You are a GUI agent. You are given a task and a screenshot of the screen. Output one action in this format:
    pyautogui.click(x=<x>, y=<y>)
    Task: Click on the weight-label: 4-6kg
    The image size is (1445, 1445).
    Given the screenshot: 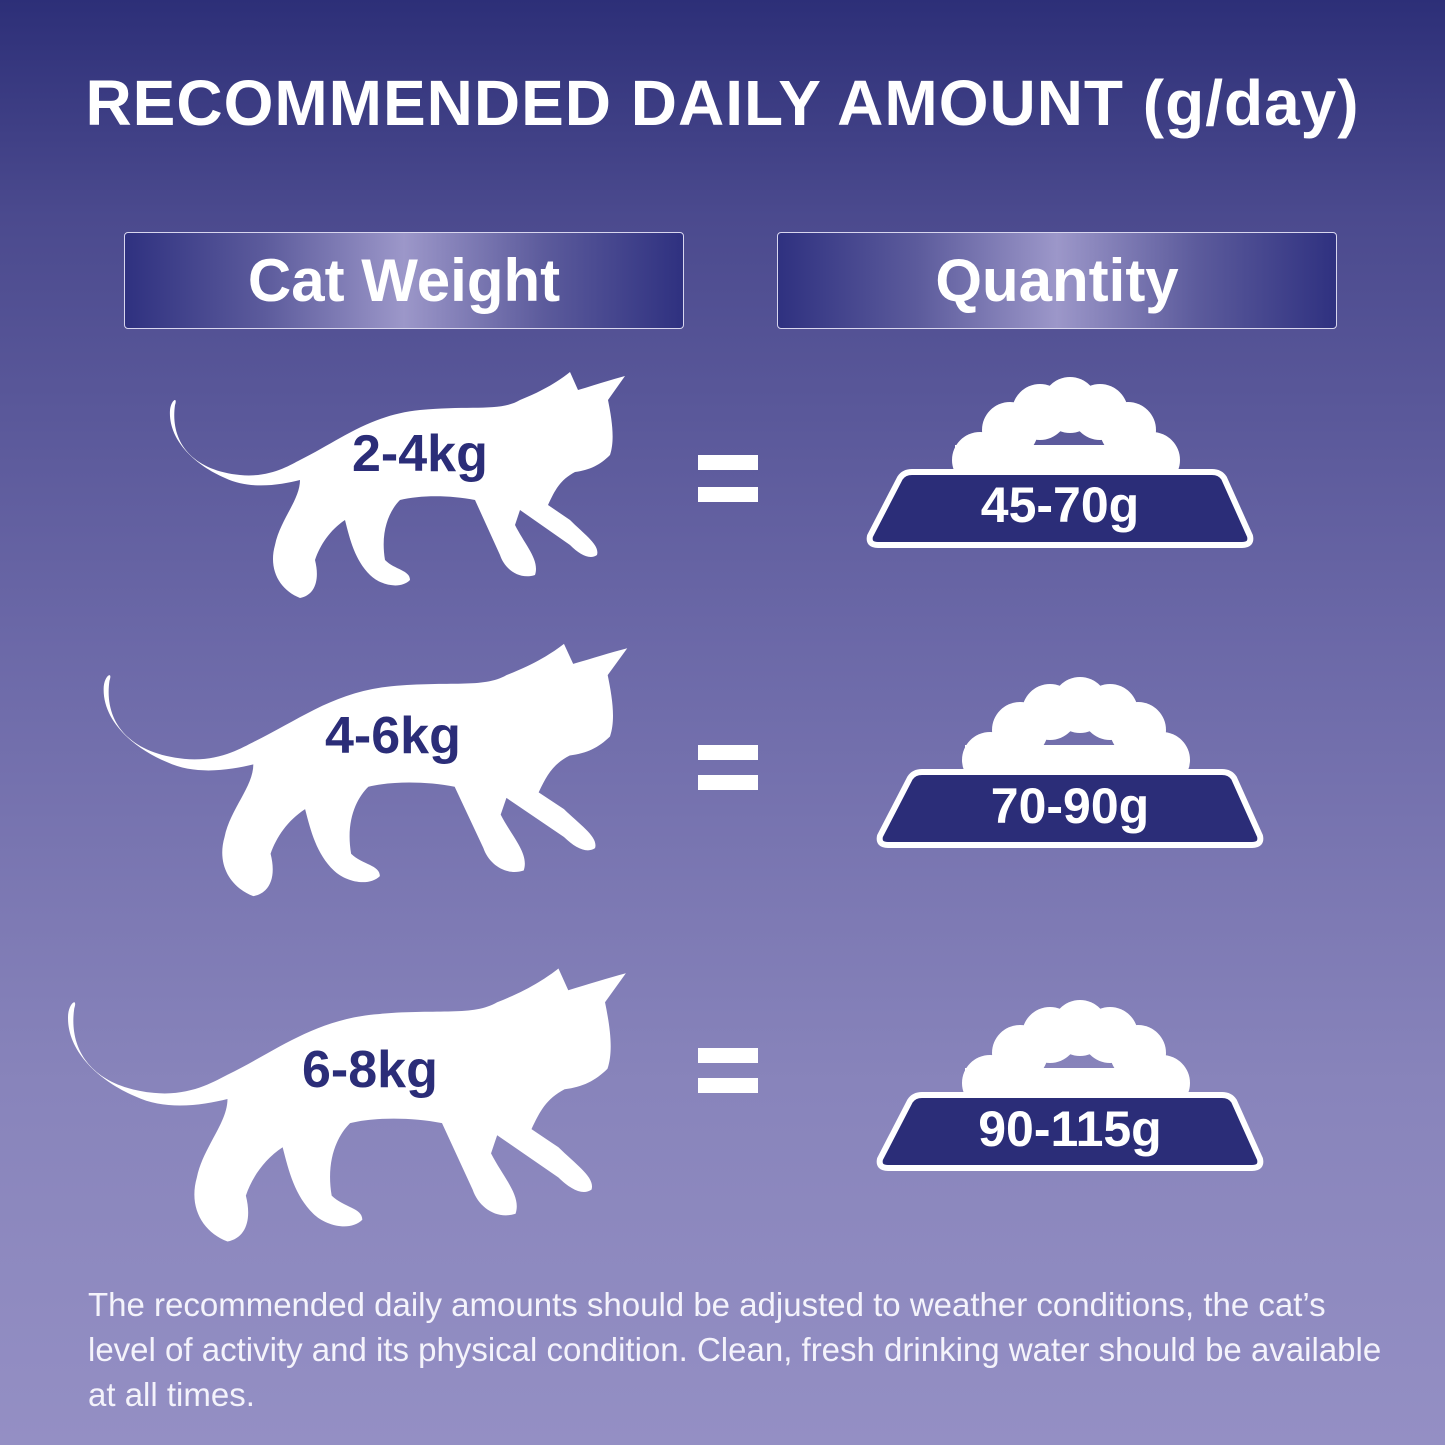 What is the action you would take?
    pyautogui.click(x=393, y=736)
    